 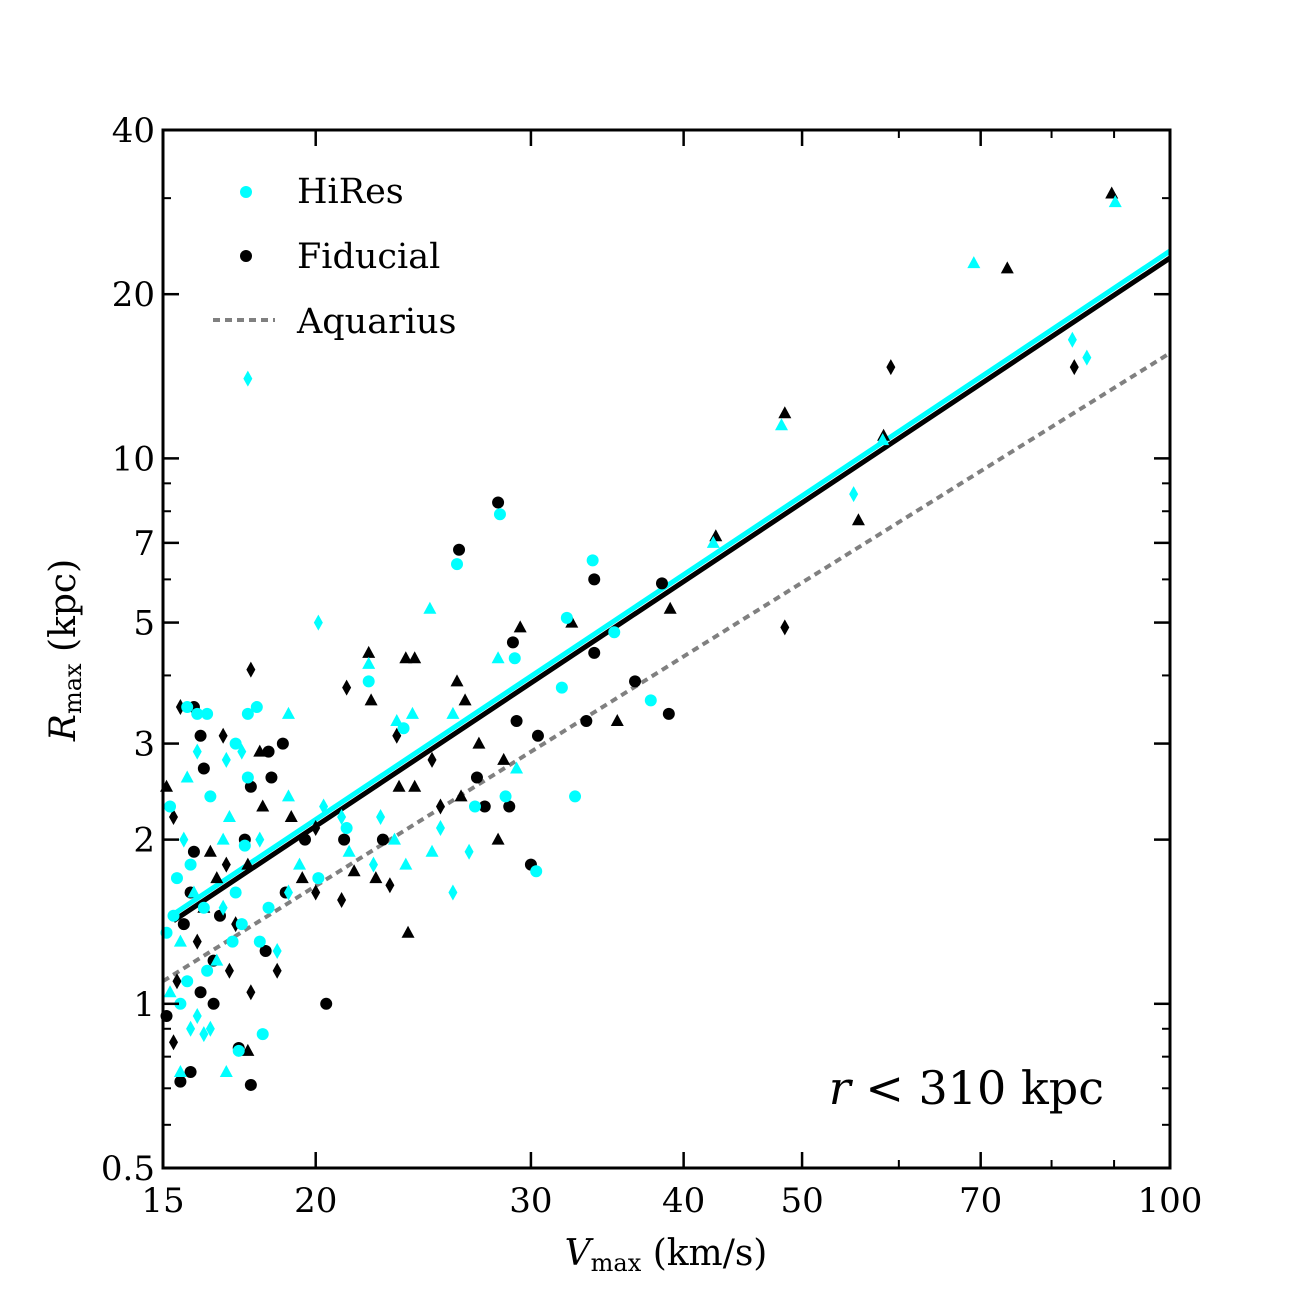 I want to click on legend-hires-label: HiRes, so click(x=350, y=192).